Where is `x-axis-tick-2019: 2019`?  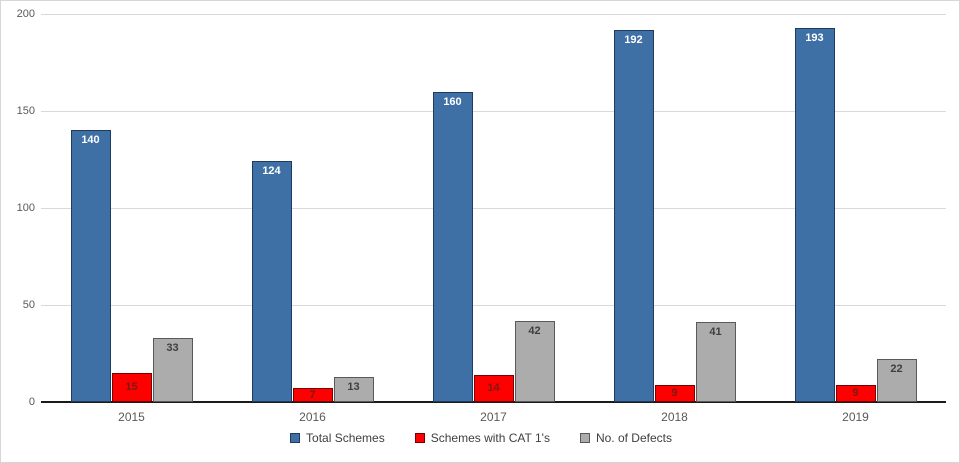
x-axis-tick-2019: 2019 is located at coordinates (855, 417).